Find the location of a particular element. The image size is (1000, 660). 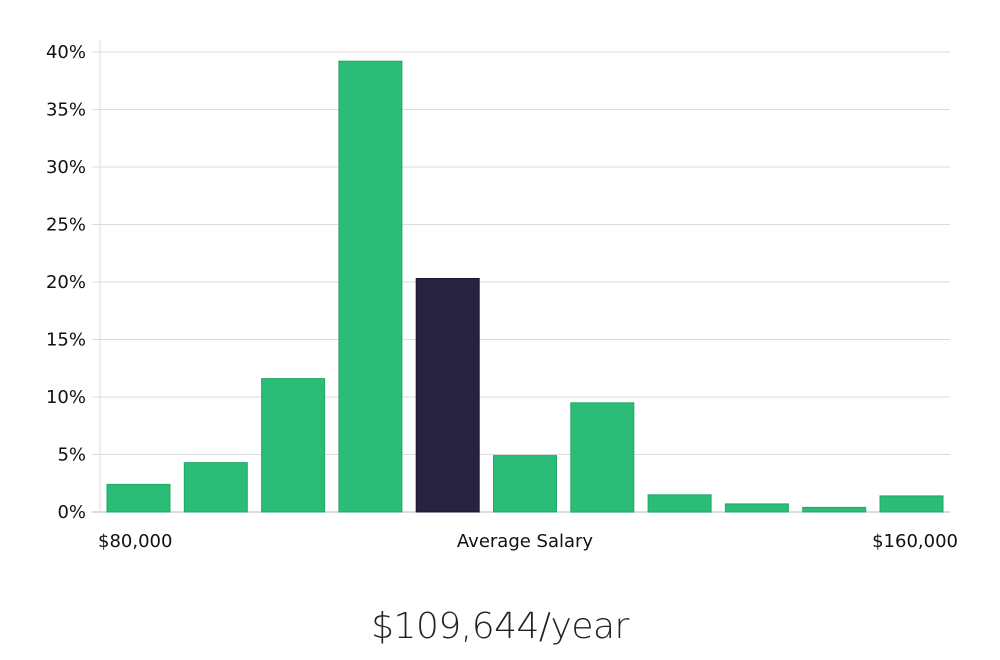

y-tick-label: 15% is located at coordinates (66, 340).